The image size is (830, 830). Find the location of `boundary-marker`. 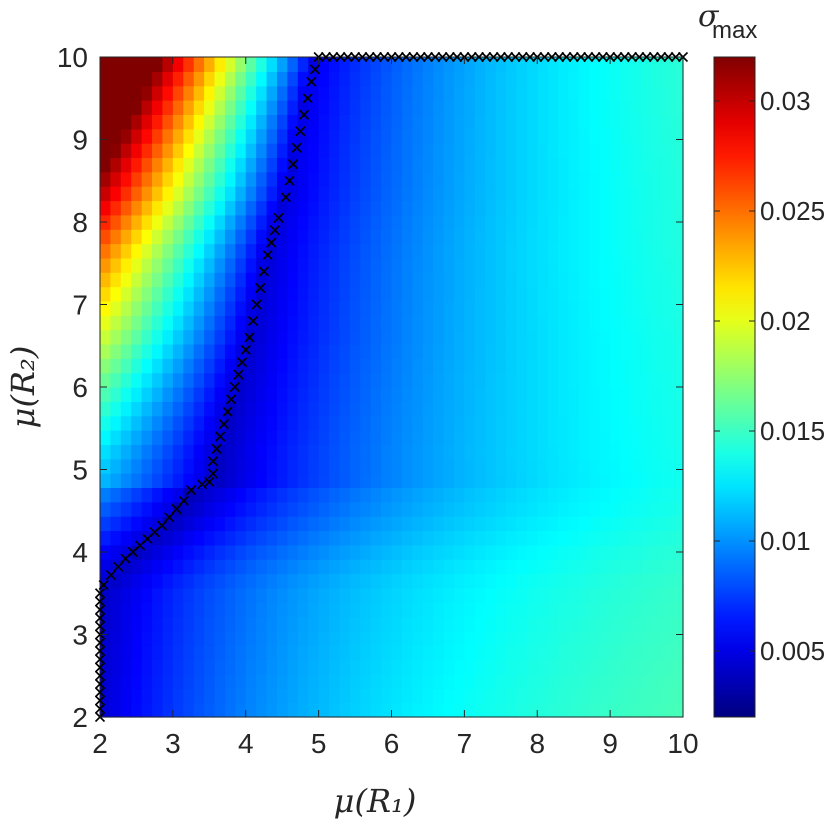

boundary-marker is located at coordinates (110, 575).